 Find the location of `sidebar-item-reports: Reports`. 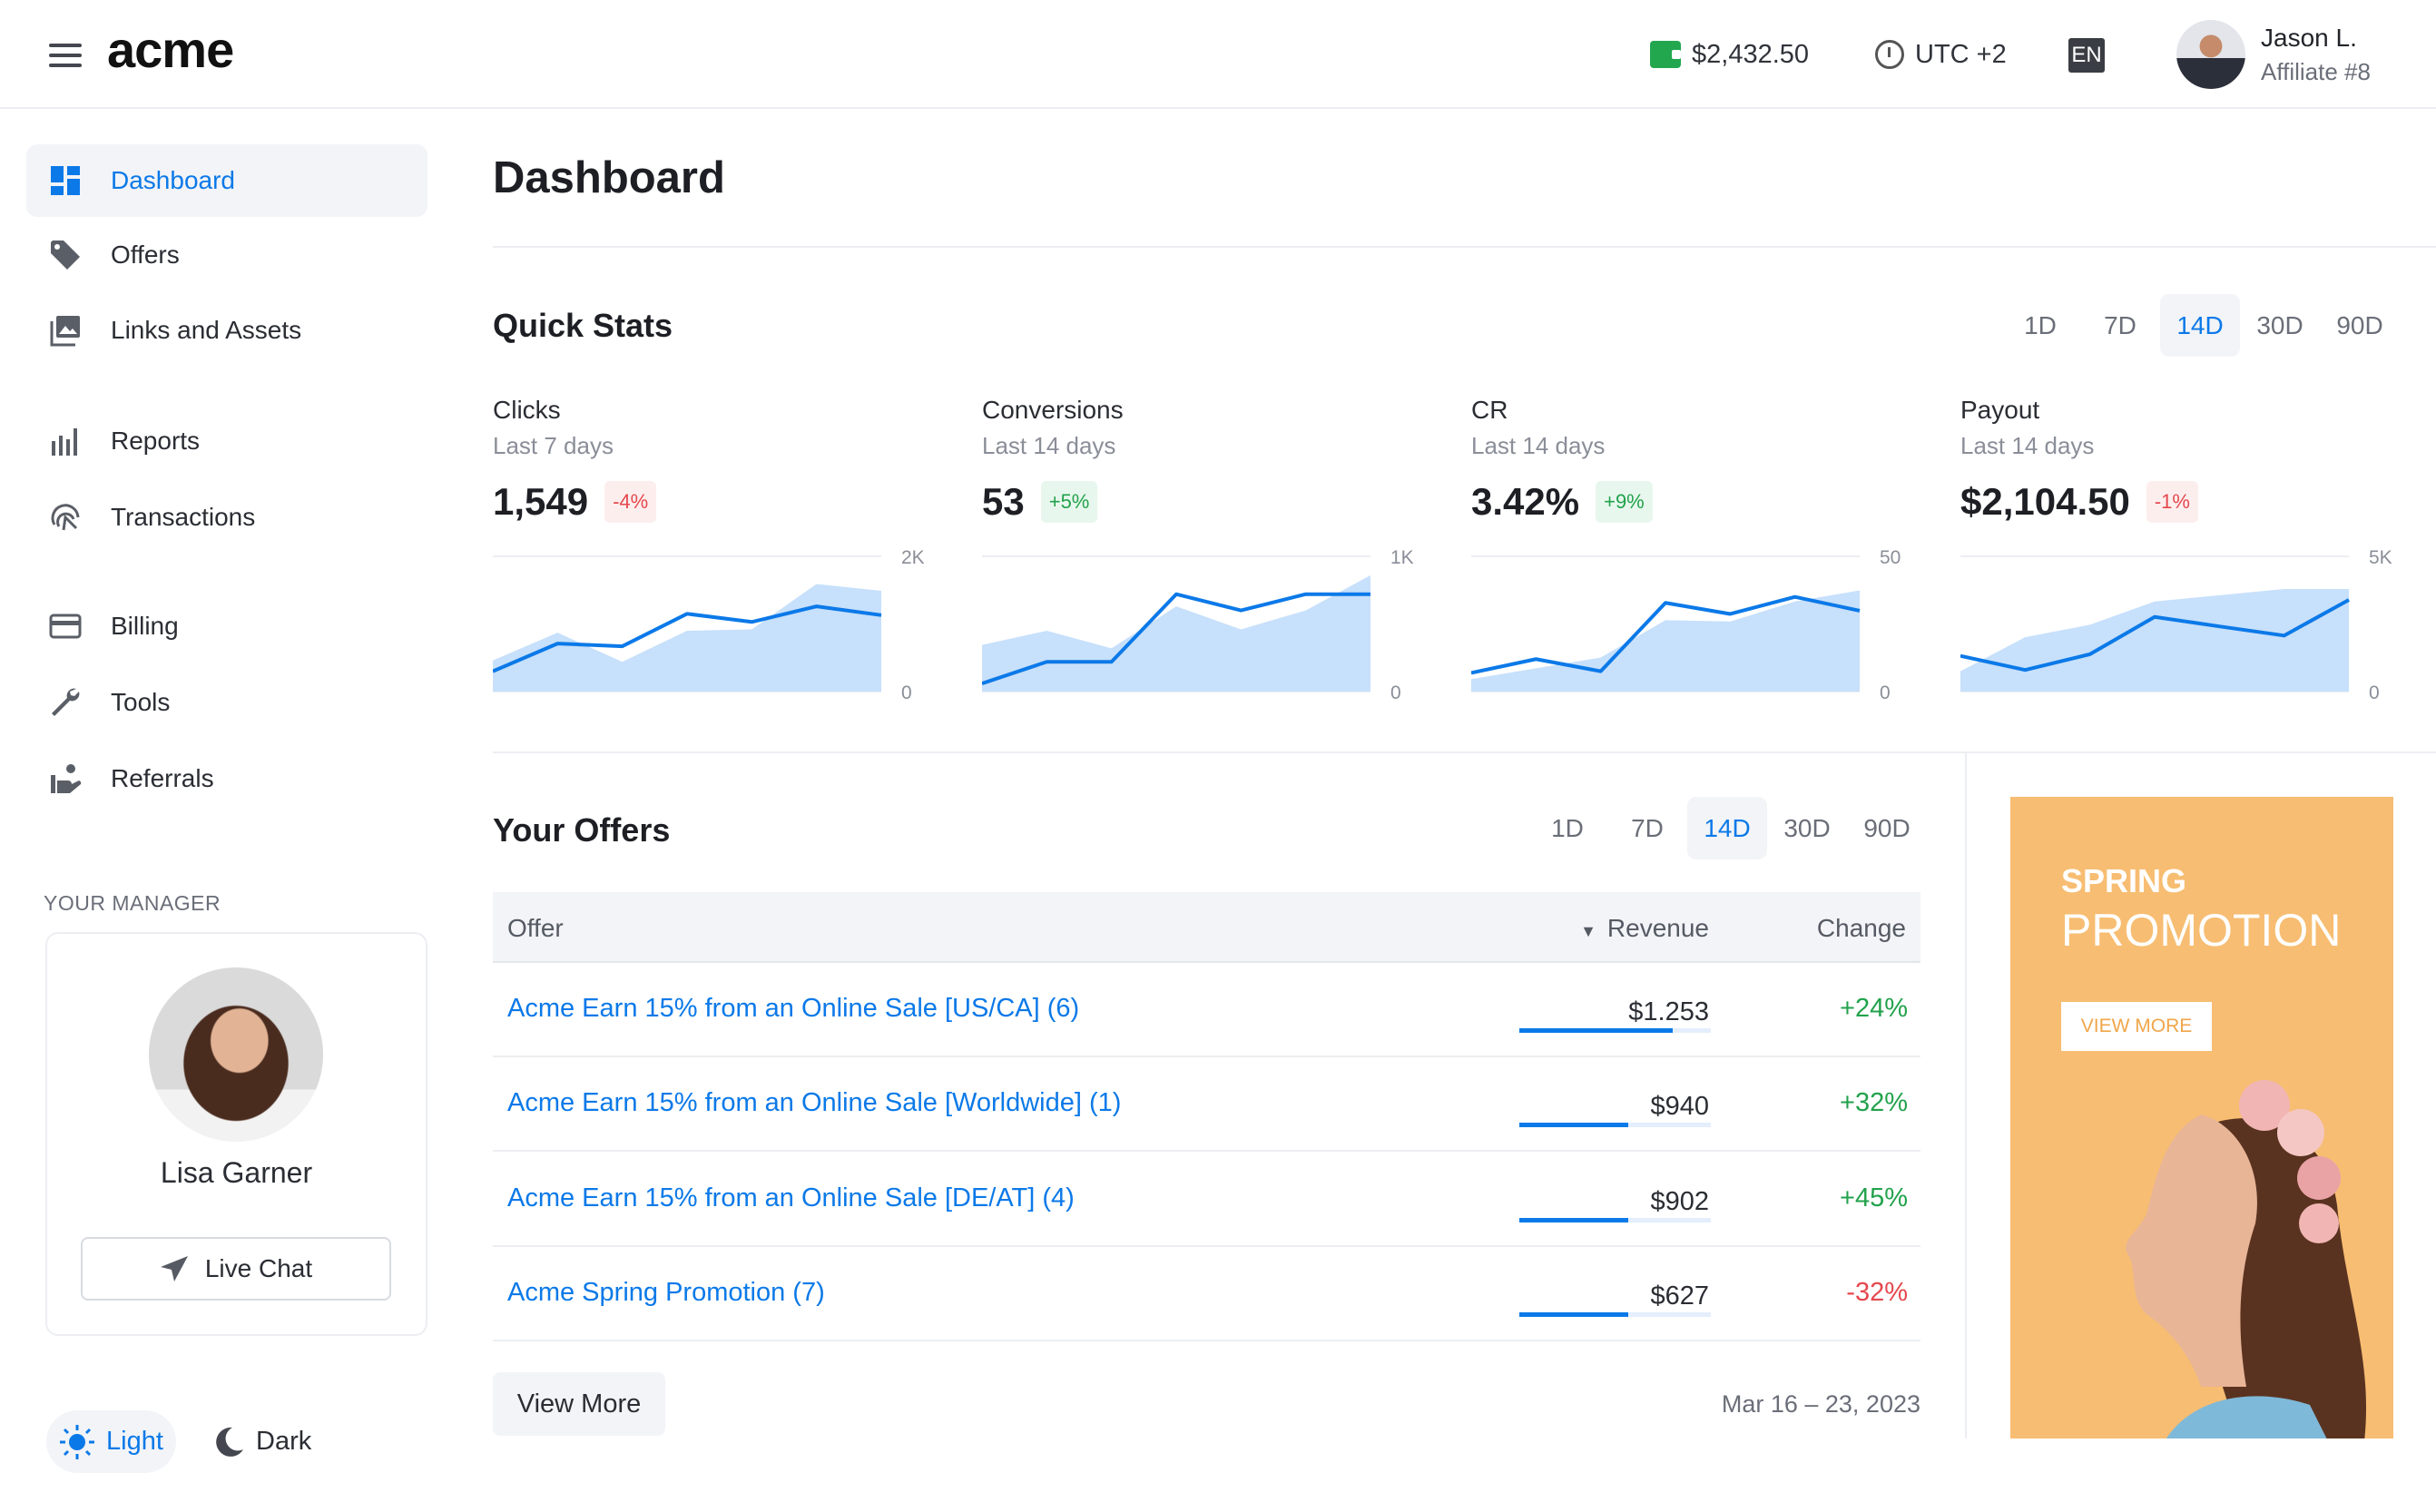

sidebar-item-reports: Reports is located at coordinates (227, 441).